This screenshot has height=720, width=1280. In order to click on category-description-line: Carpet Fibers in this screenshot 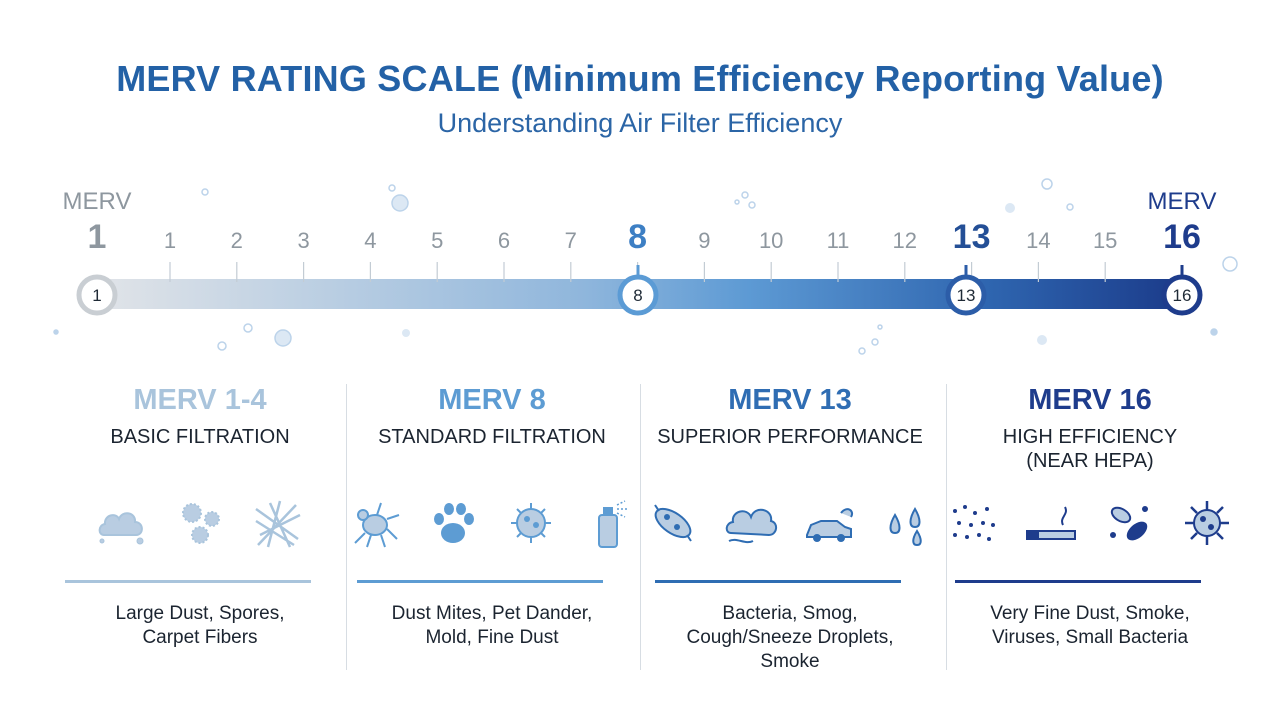, I will do `click(200, 637)`.